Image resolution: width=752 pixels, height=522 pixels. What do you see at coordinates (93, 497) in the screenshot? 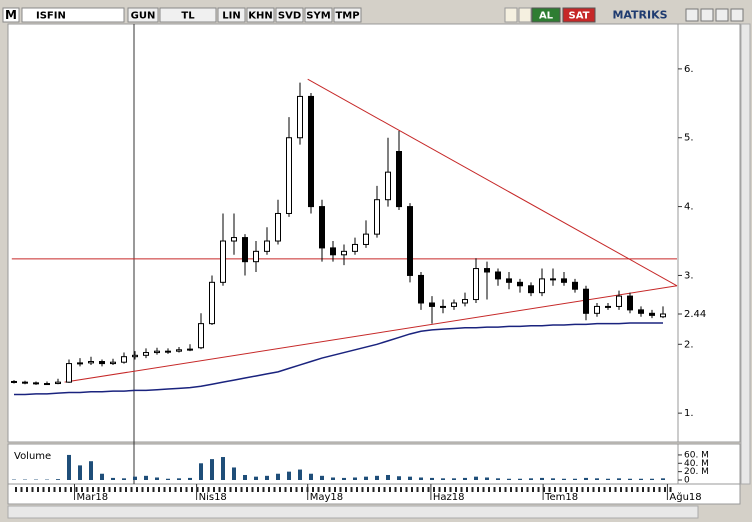
I see `x-tick-label: Mar18` at bounding box center [93, 497].